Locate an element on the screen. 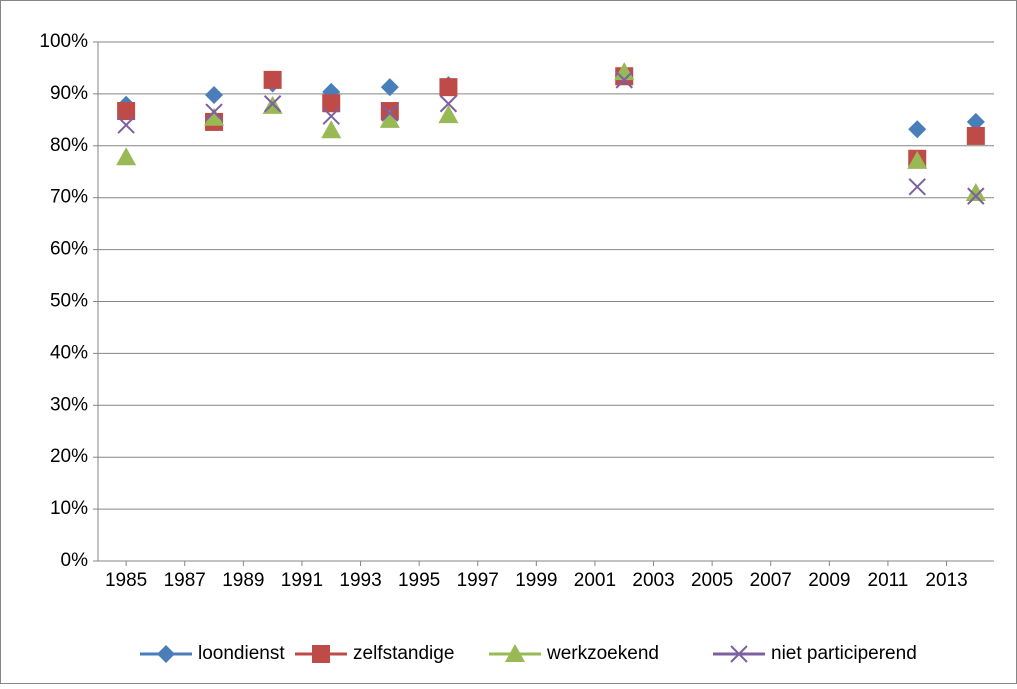 This screenshot has height=689, width=1017. y-tick-label: 100% is located at coordinates (63, 41).